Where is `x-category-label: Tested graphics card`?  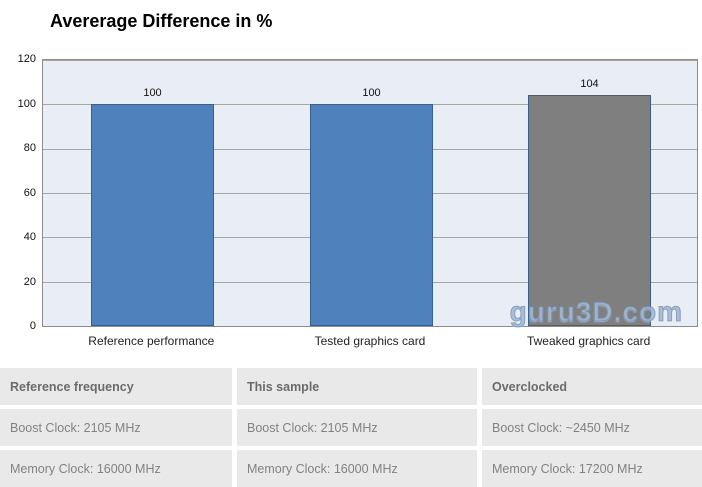
x-category-label: Tested graphics card is located at coordinates (370, 341).